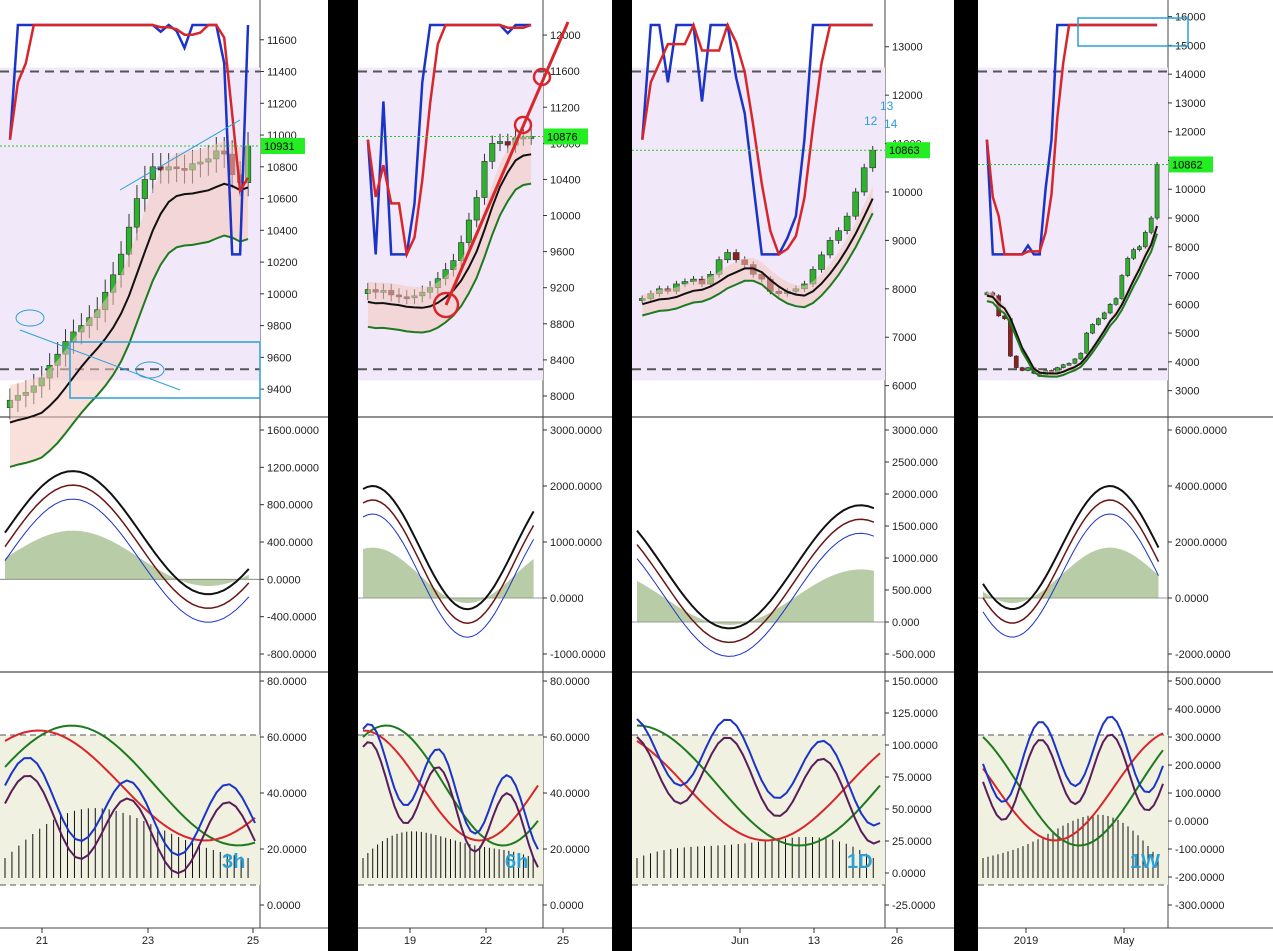  What do you see at coordinates (567, 599) in the screenshot?
I see `macd-tick-label: 0.0000` at bounding box center [567, 599].